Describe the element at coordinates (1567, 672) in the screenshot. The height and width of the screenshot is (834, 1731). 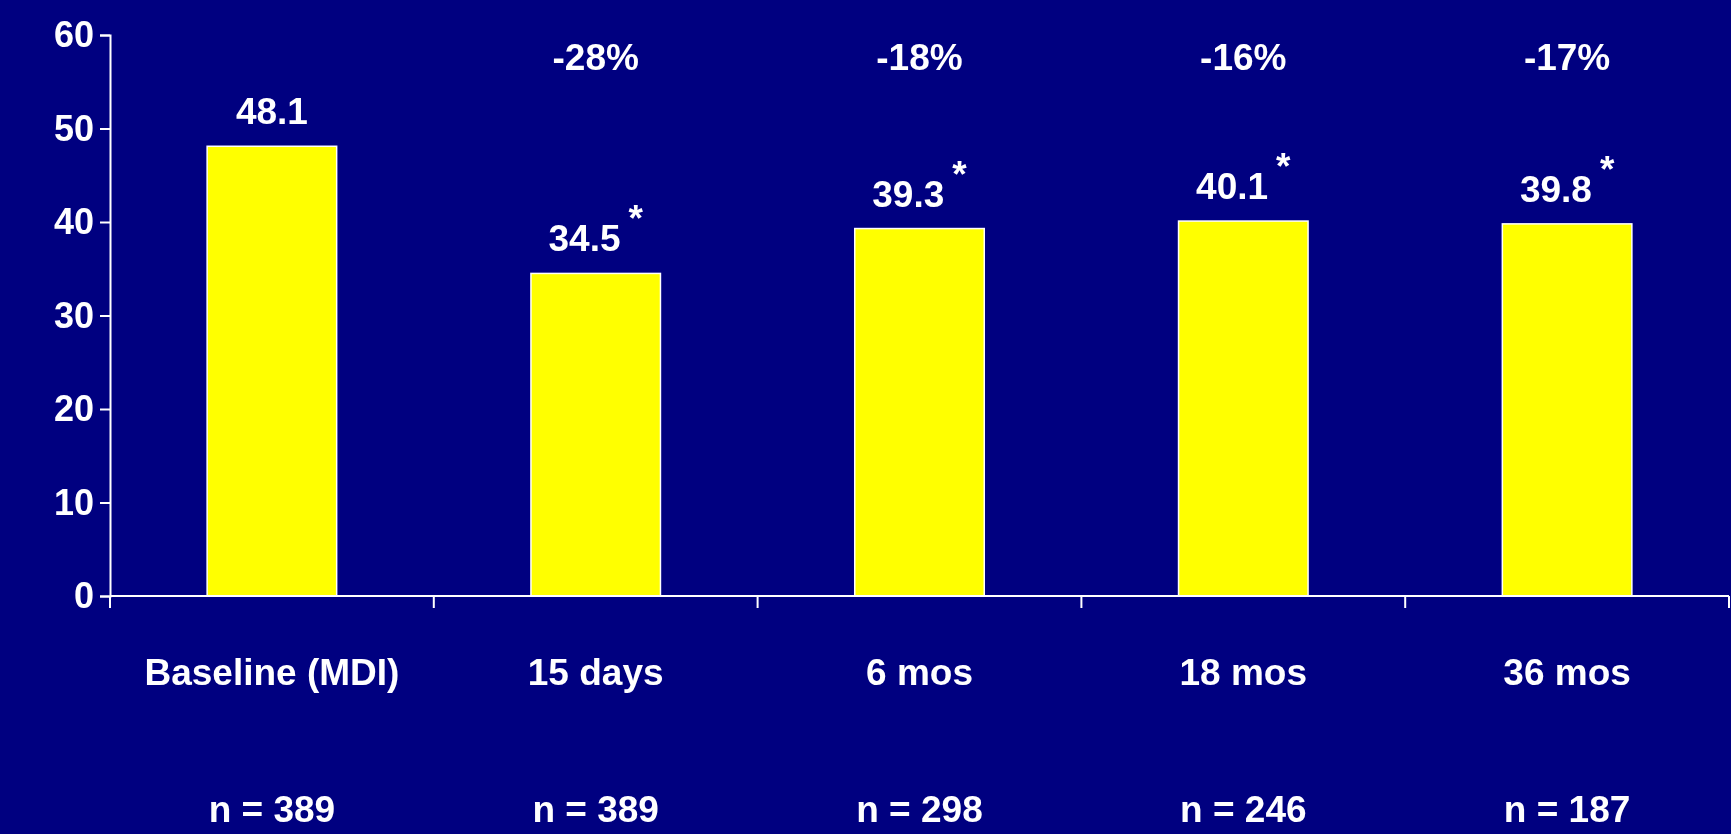
I see `x-tick-label: 36 mos` at that location.